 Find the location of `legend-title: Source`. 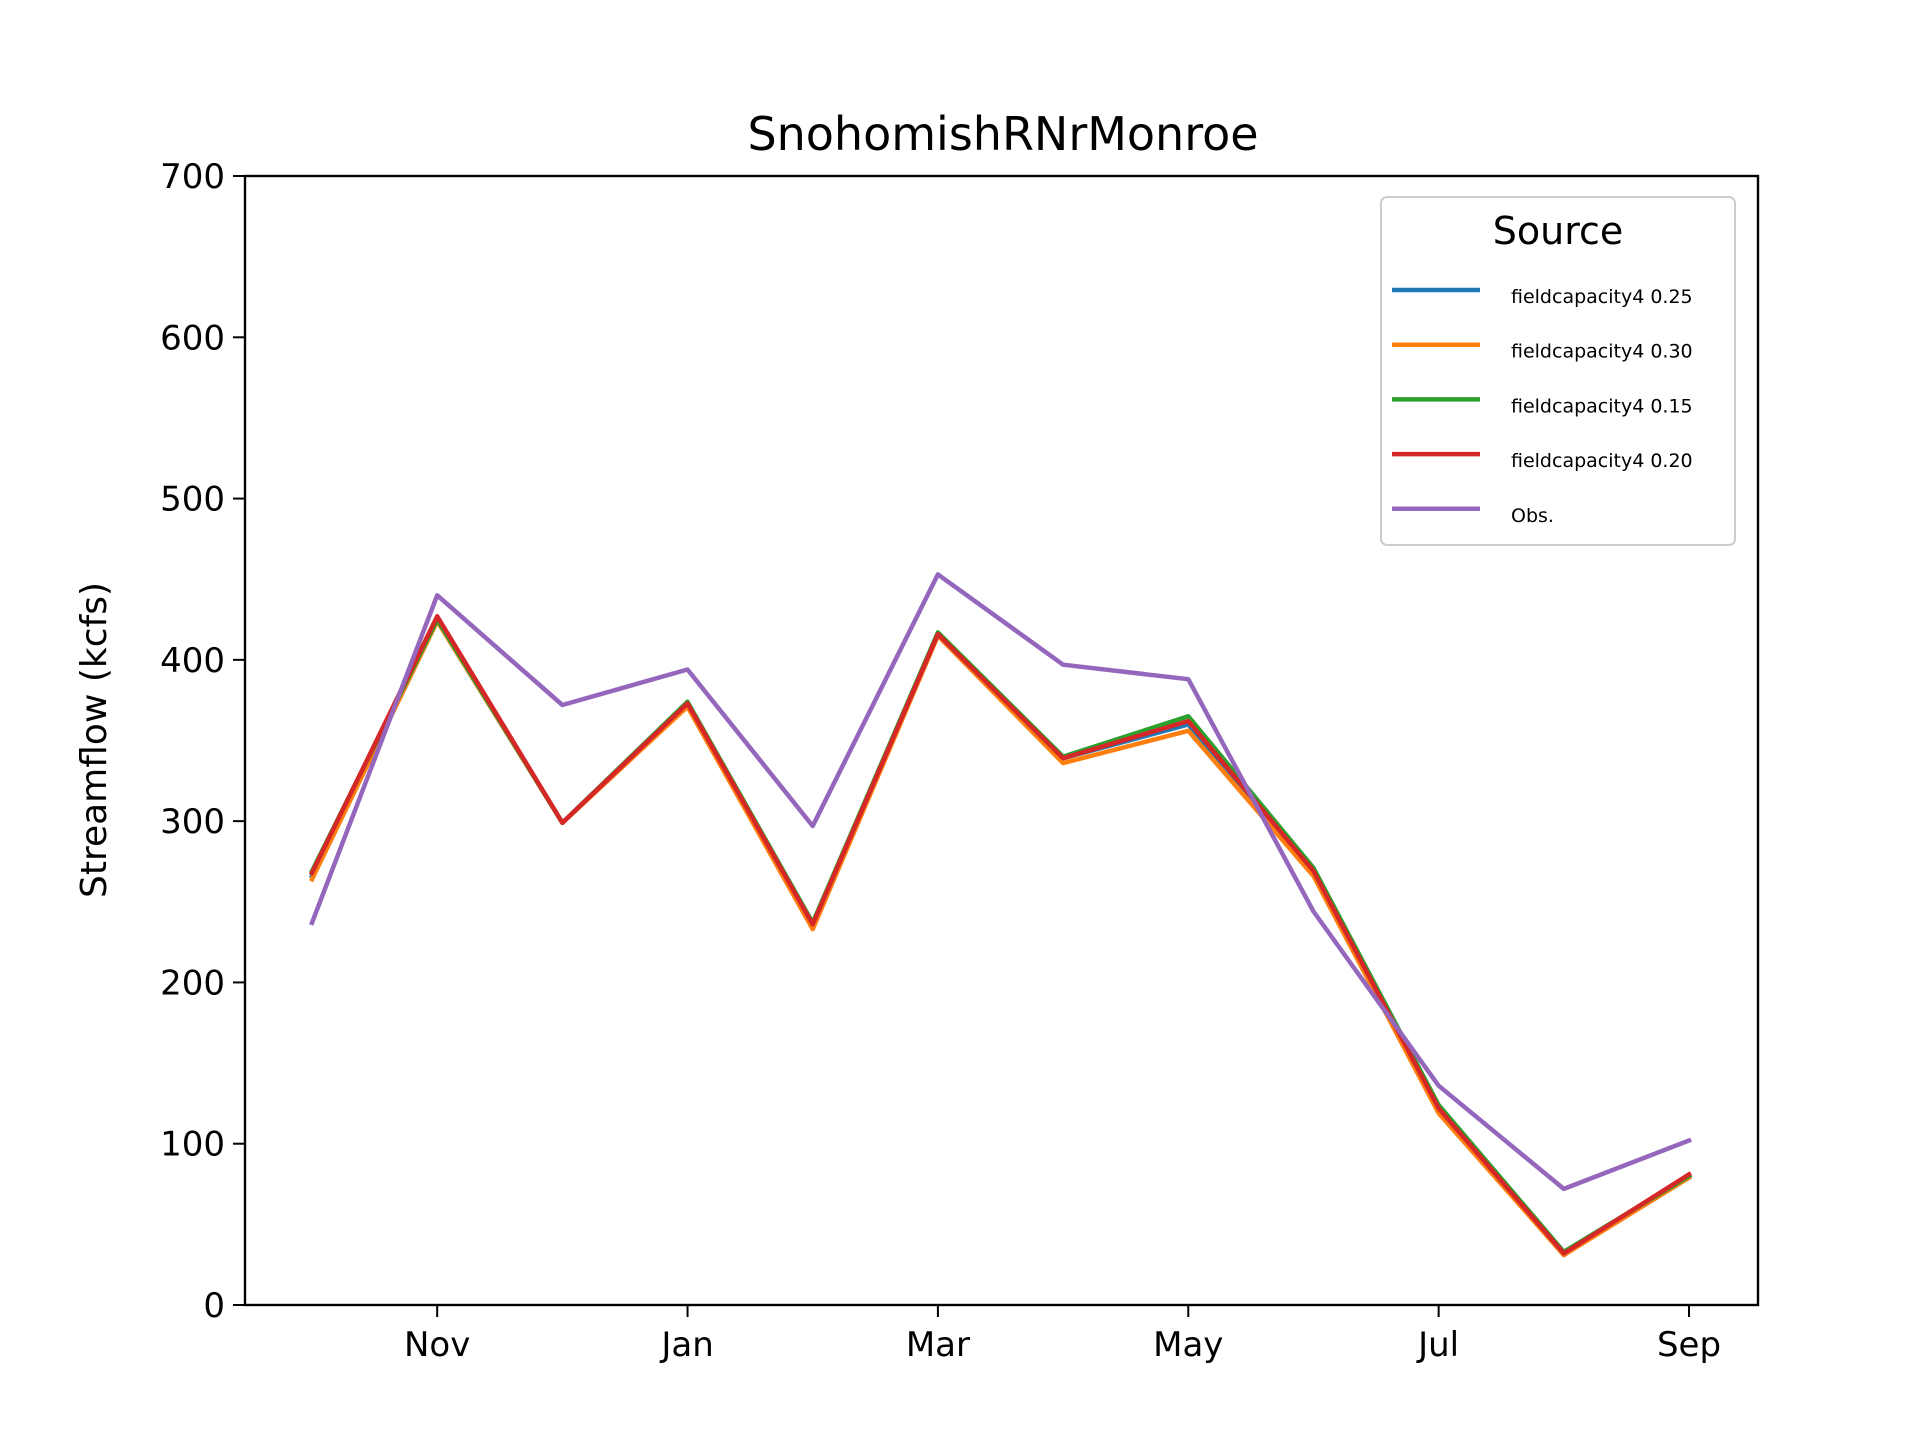

legend-title: Source is located at coordinates (1558, 231).